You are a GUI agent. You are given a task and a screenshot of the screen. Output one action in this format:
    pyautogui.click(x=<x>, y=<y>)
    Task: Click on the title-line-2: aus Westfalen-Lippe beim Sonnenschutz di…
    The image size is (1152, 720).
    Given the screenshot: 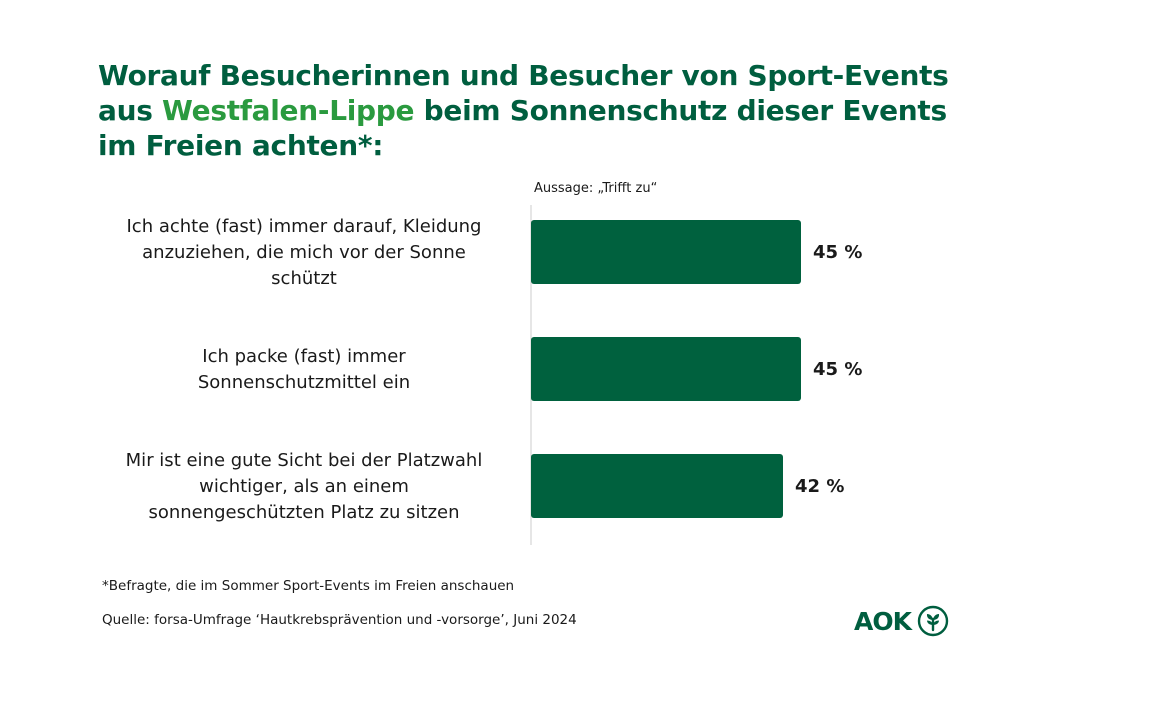 What is the action you would take?
    pyautogui.click(x=548, y=110)
    